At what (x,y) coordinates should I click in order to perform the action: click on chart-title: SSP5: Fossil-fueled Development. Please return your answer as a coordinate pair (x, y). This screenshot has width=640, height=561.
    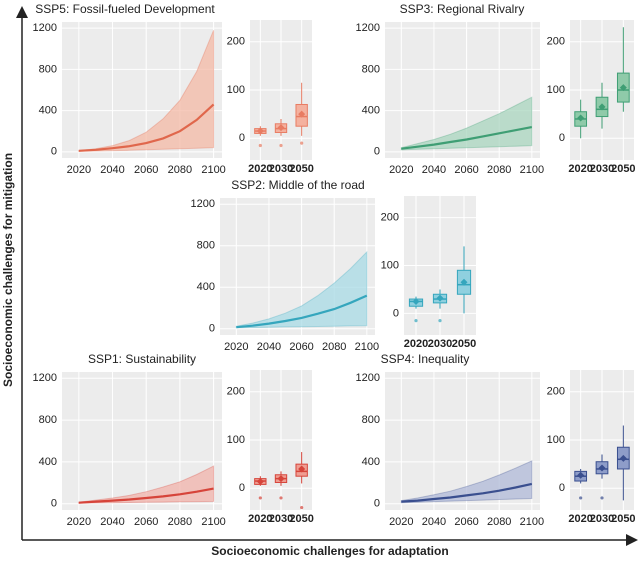
    Looking at the image, I should click on (125, 9).